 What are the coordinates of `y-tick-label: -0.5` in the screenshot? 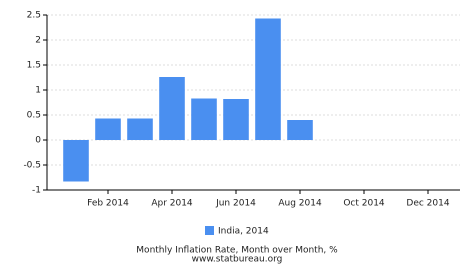 It's located at (32, 166).